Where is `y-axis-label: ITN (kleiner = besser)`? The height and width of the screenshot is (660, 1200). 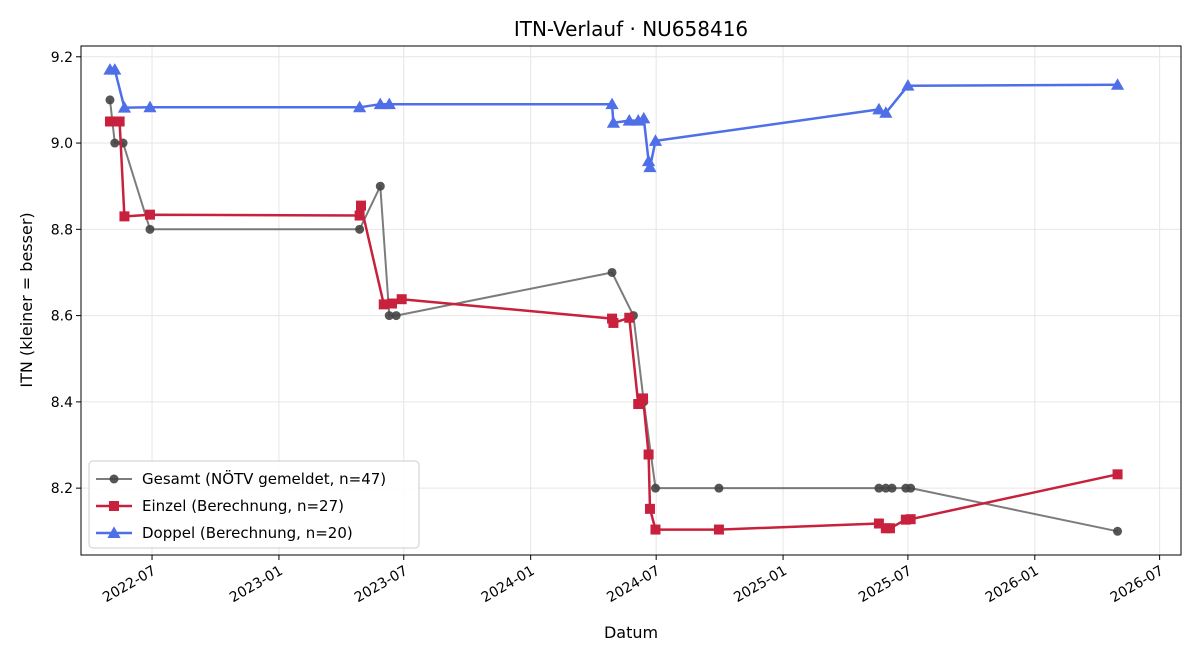
y-axis-label: ITN (kleiner = besser) is located at coordinates (26, 299).